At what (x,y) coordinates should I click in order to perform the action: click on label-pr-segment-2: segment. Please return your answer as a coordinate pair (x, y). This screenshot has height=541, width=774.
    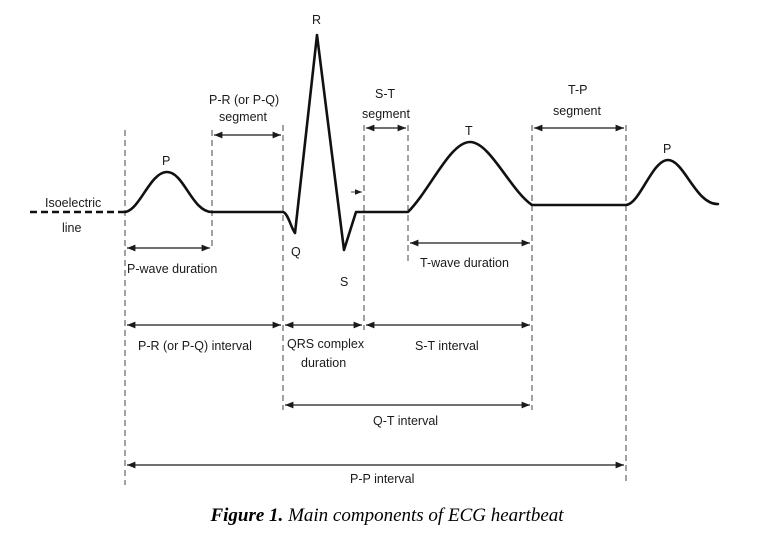
    Looking at the image, I should click on (243, 117).